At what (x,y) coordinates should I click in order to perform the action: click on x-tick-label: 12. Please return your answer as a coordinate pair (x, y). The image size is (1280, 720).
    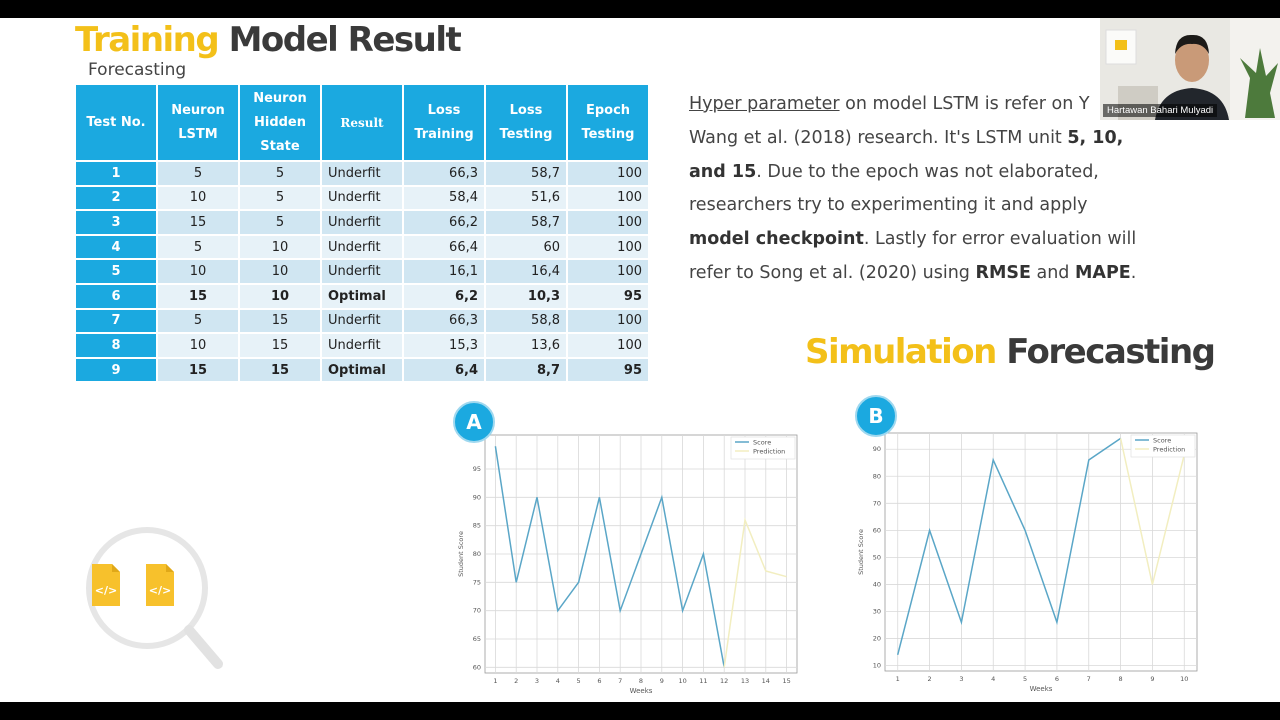
    Looking at the image, I should click on (724, 681).